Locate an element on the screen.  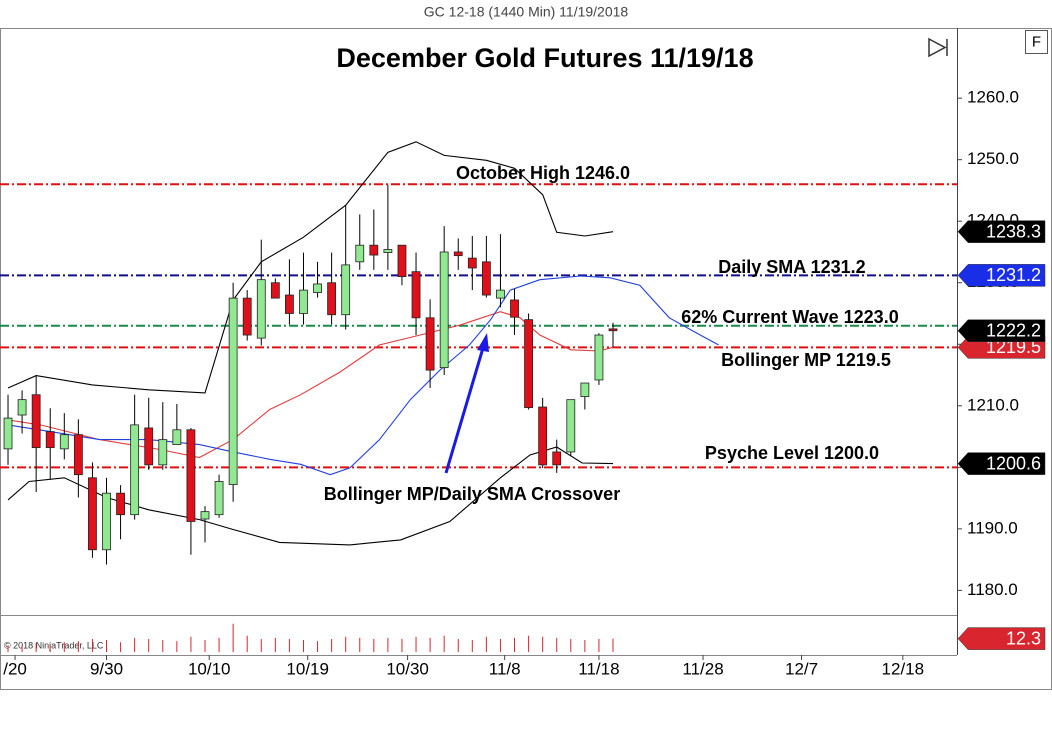
x-tick-label: 9/30 is located at coordinates (106, 668).